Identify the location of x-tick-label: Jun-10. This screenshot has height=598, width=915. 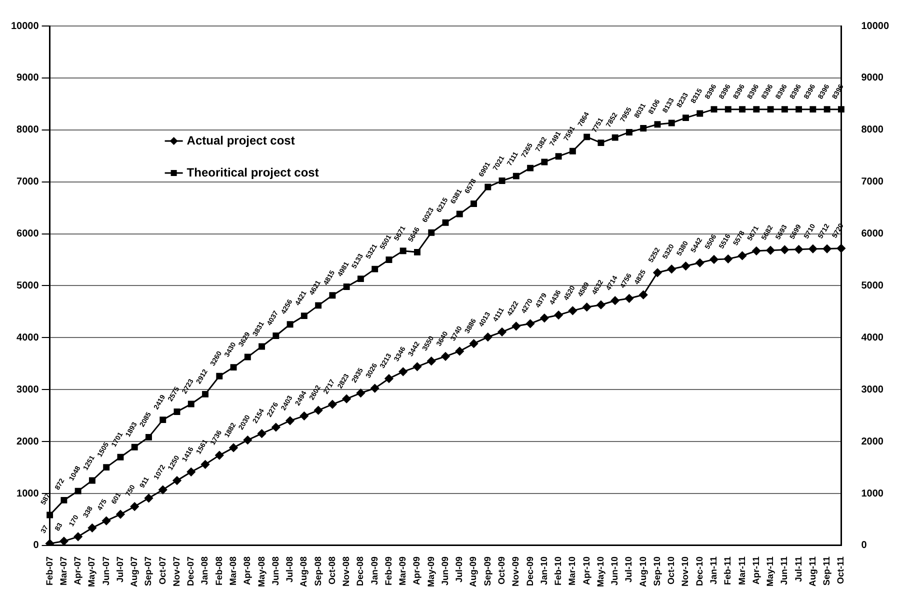
(615, 571).